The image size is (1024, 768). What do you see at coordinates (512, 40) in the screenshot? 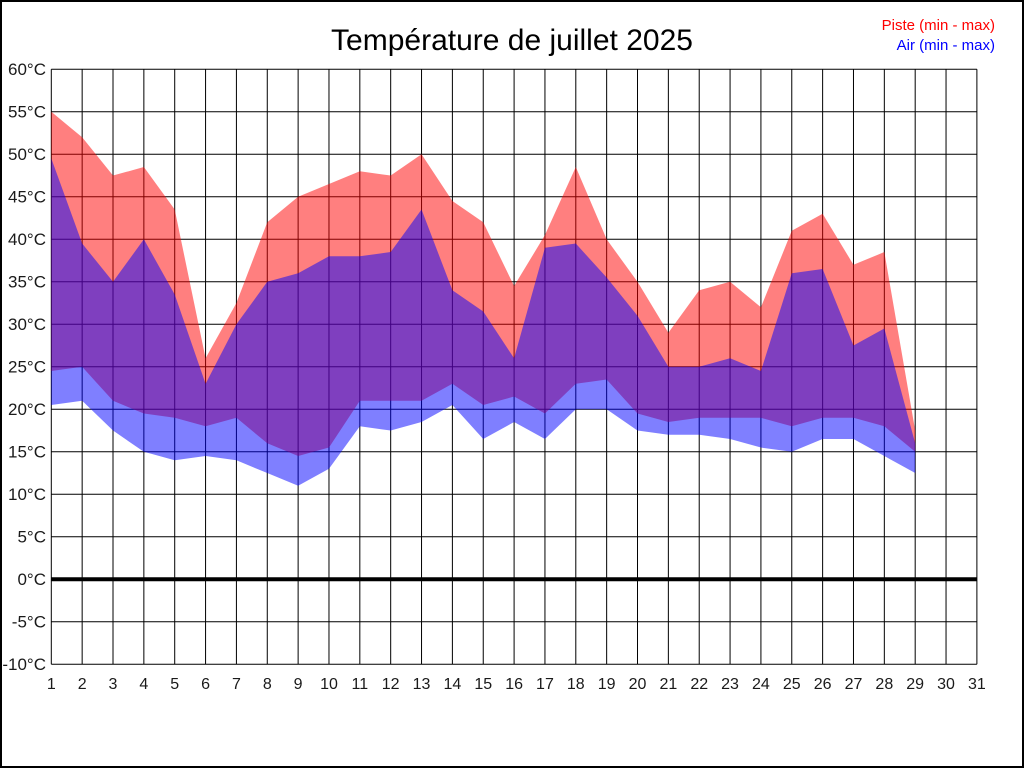
I see `chart-title: Température de juillet 2025` at bounding box center [512, 40].